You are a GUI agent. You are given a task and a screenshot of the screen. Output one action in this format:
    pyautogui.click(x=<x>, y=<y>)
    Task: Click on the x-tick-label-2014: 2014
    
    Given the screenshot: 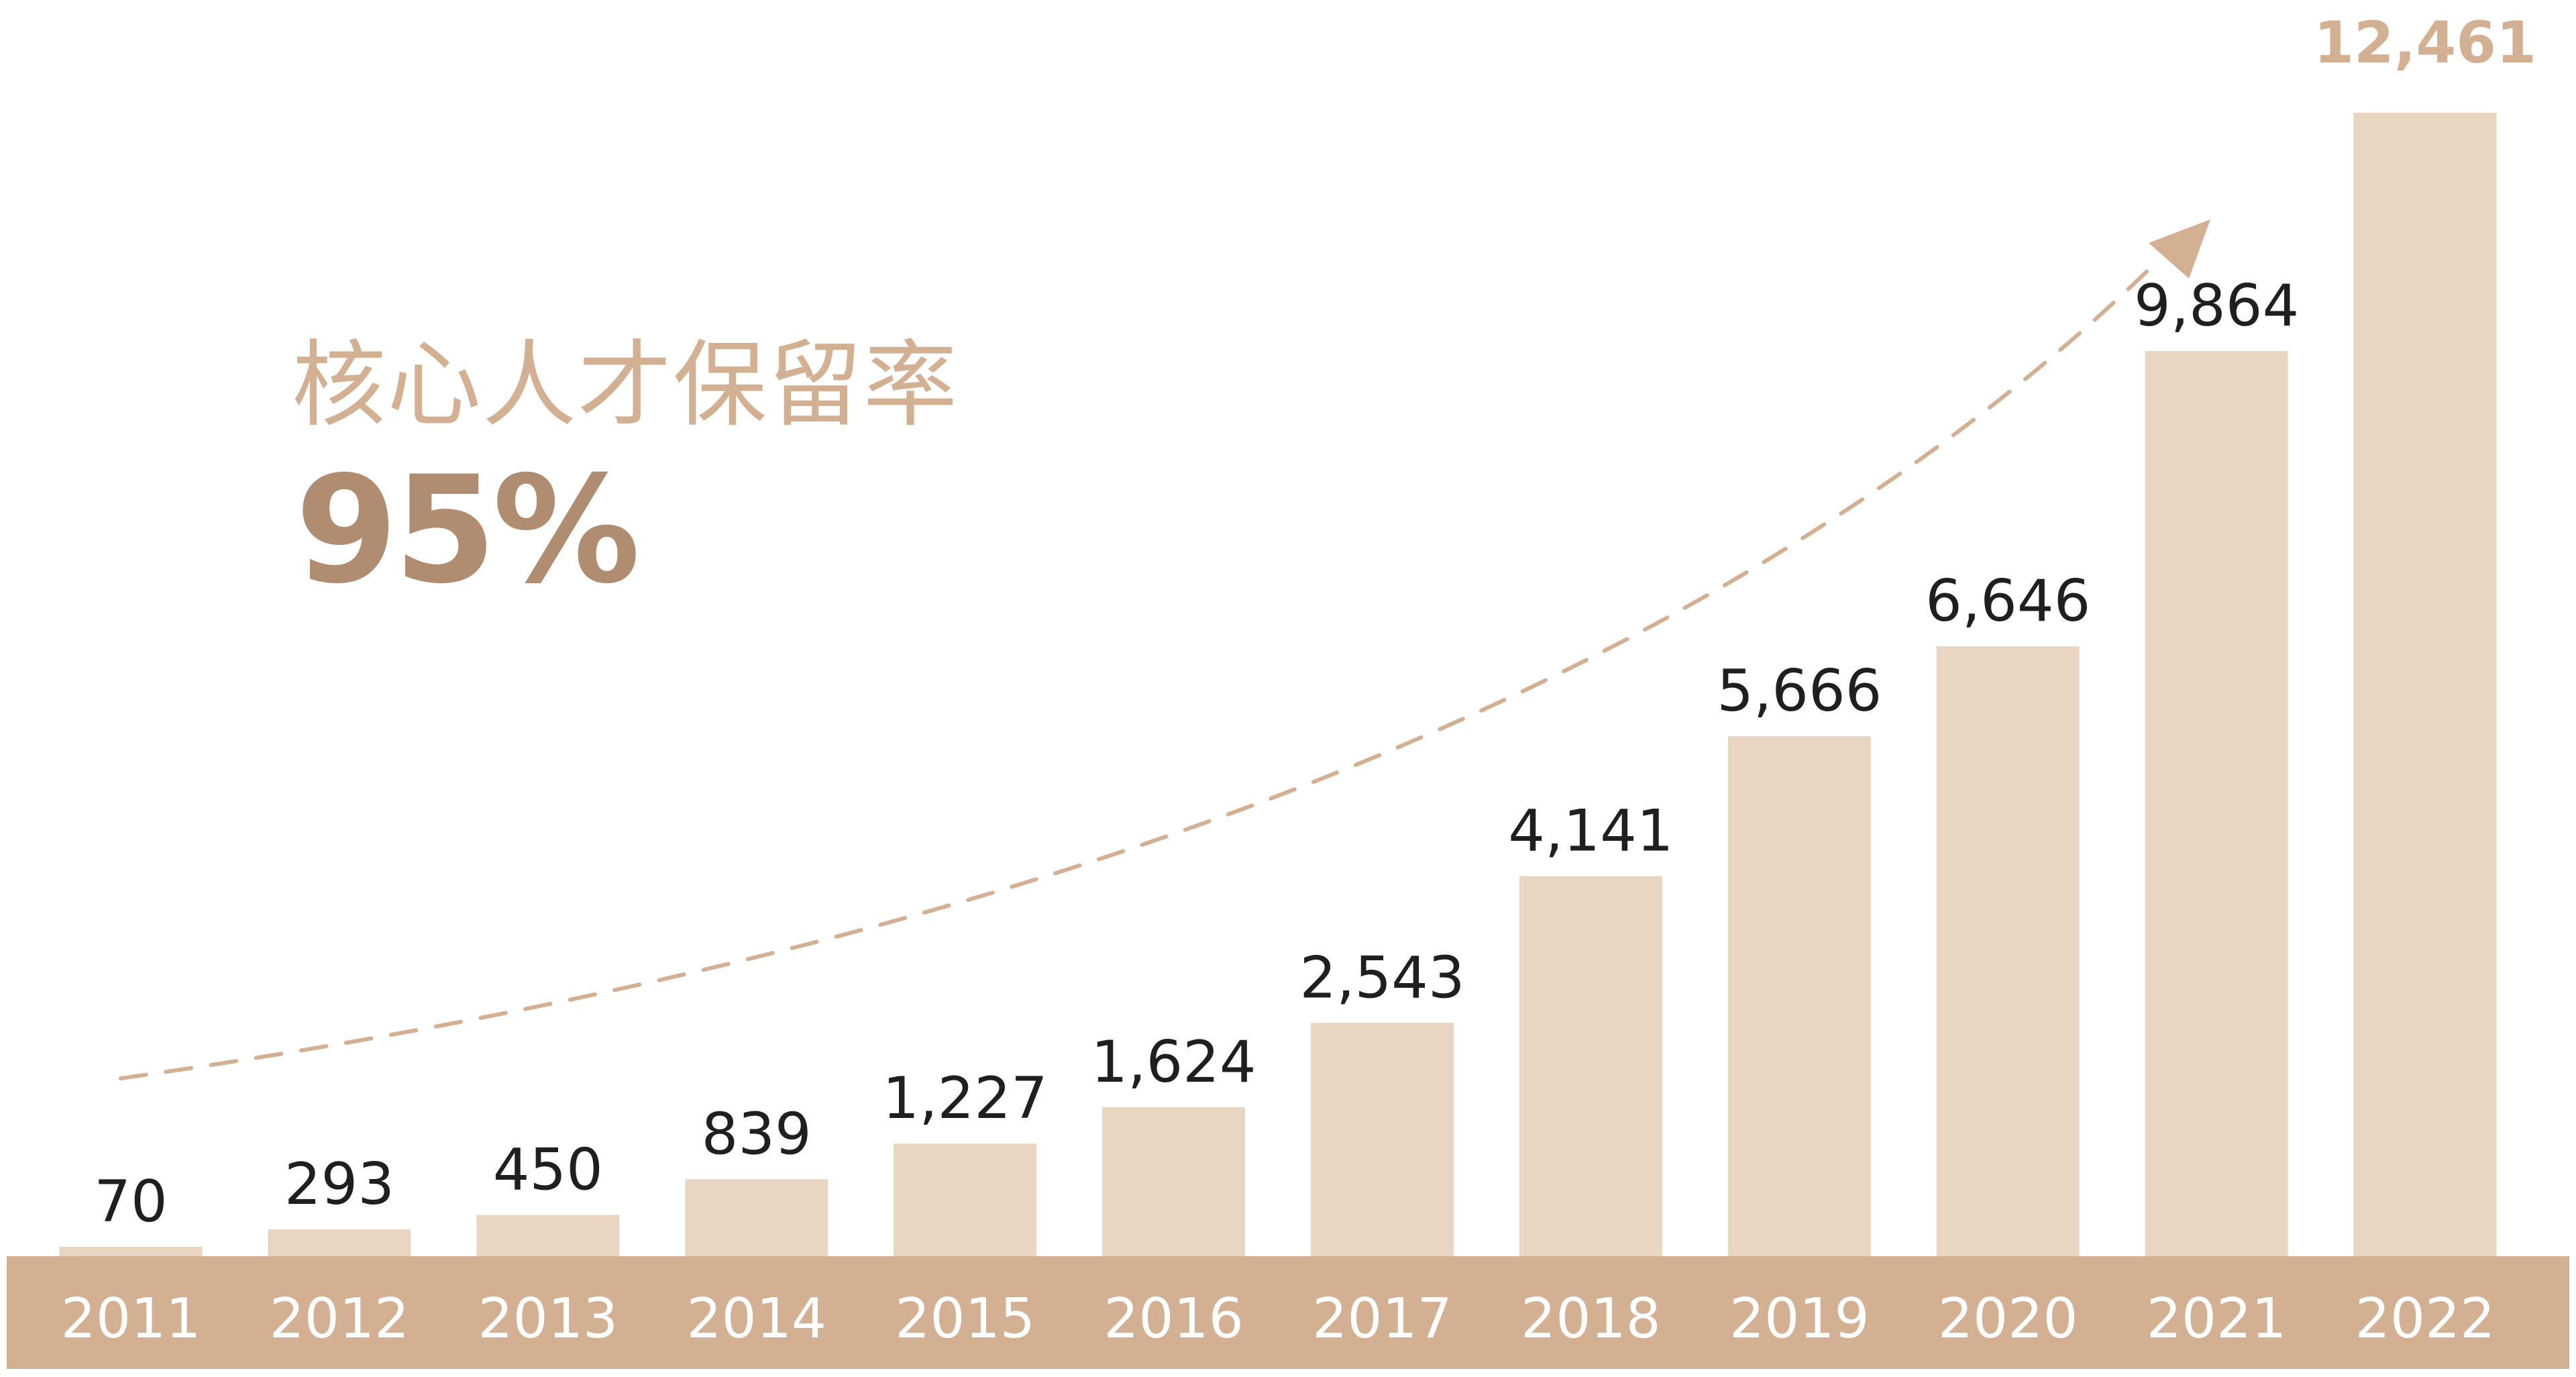 What is the action you would take?
    pyautogui.click(x=756, y=1319)
    